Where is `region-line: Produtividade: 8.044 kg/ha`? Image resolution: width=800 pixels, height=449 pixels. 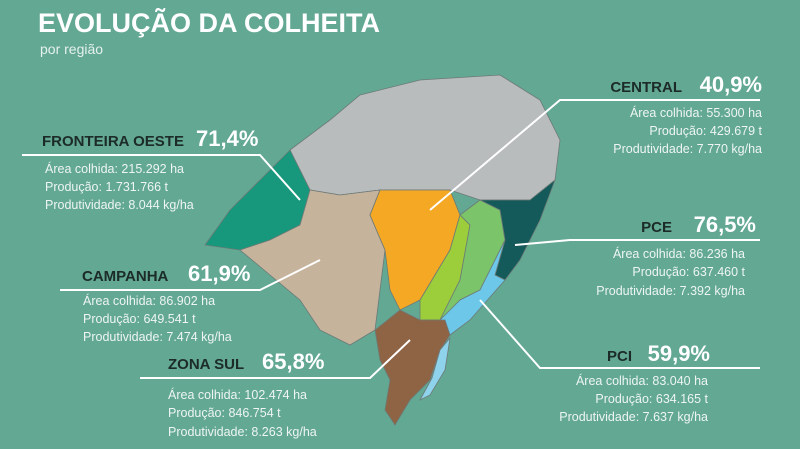 region-line: Produtividade: 8.044 kg/ha is located at coordinates (119, 205).